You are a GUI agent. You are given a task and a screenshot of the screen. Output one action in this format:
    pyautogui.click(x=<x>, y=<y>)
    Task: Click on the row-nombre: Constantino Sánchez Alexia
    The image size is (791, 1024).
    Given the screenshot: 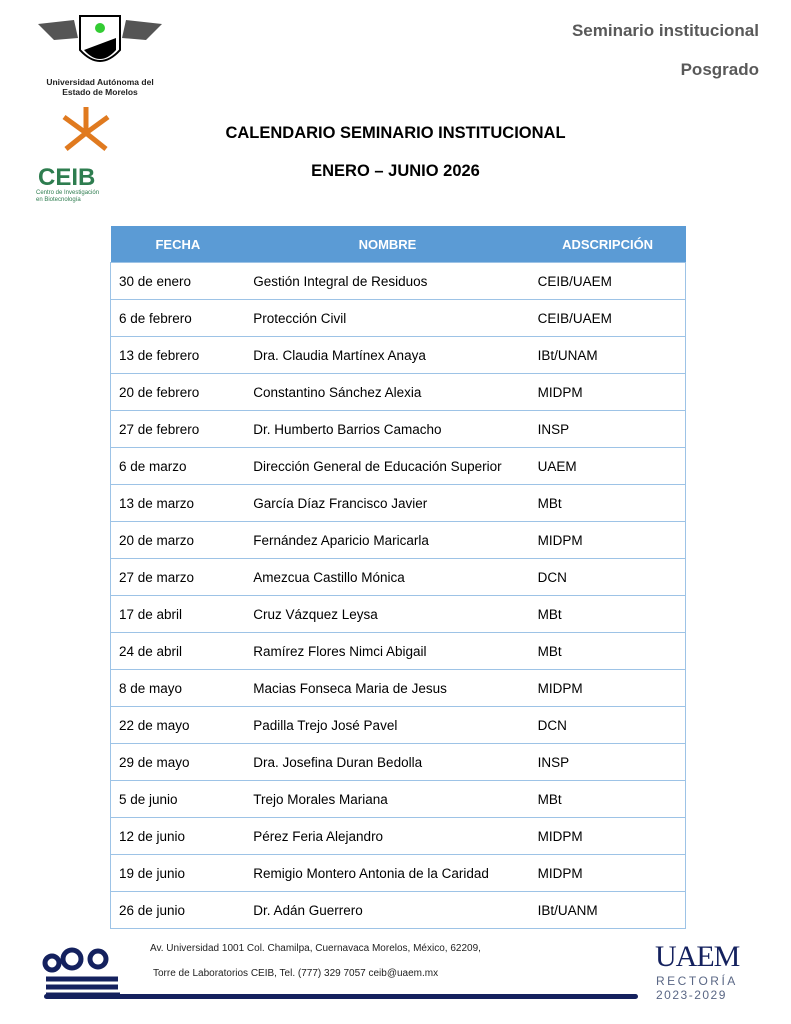 What is the action you would take?
    pyautogui.click(x=387, y=392)
    